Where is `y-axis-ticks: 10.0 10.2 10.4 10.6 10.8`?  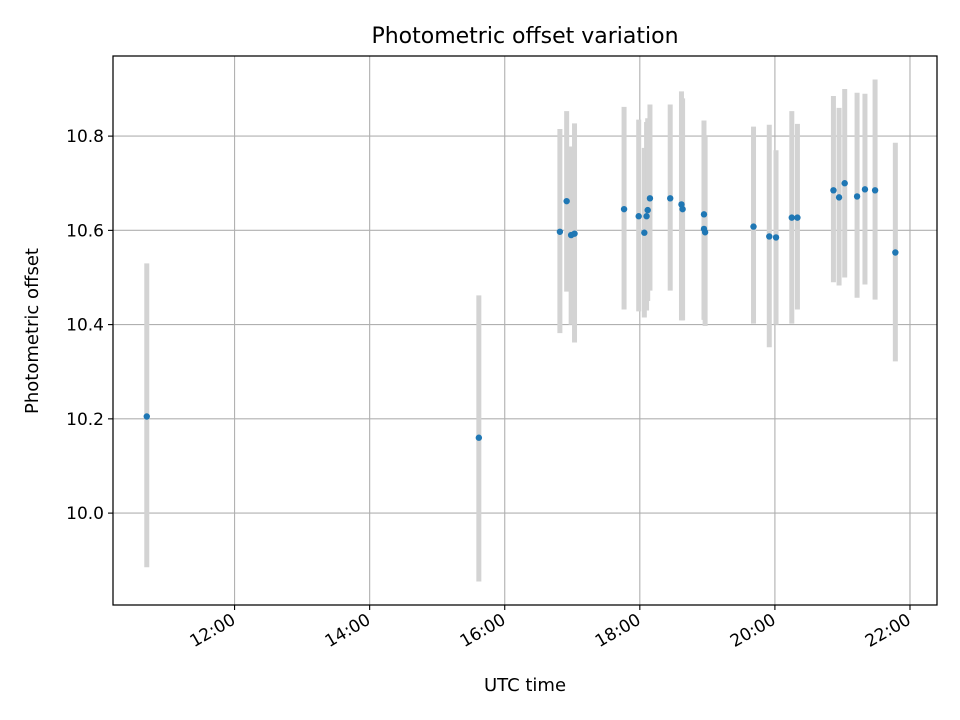 y-axis-ticks: 10.0 10.2 10.4 10.6 10.8 is located at coordinates (89, 325).